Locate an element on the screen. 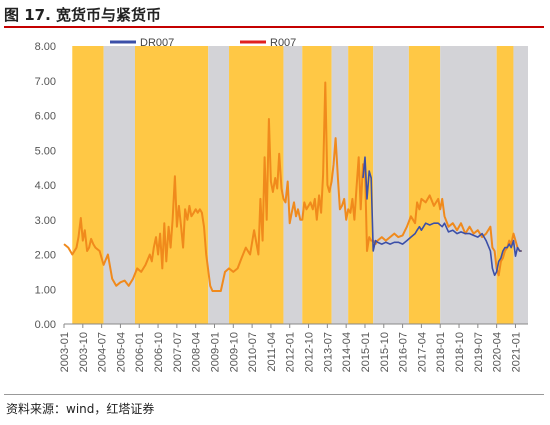  x-tick-label: 2021-01 is located at coordinates (516, 352).